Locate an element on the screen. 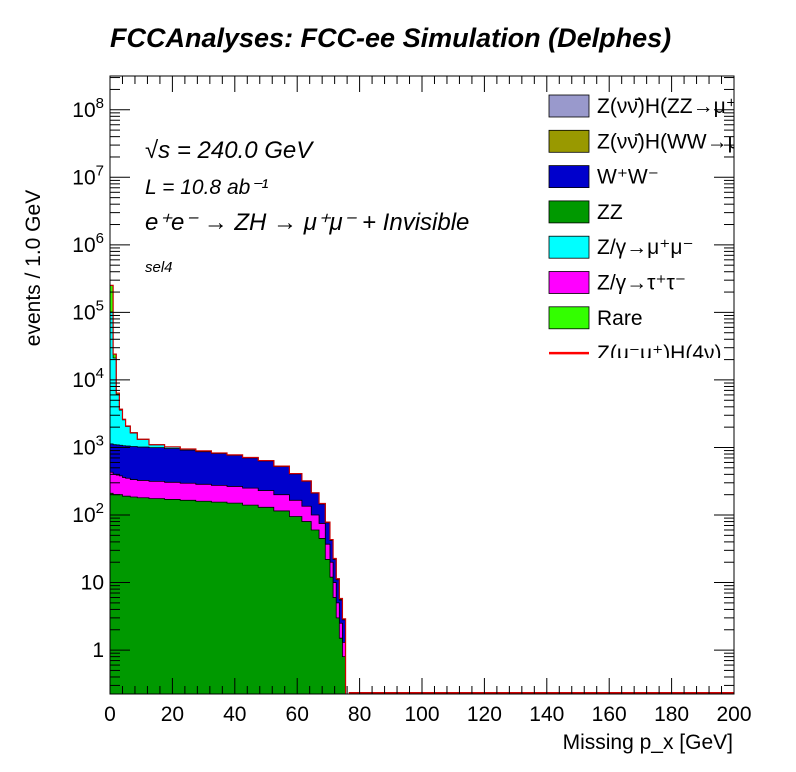 The width and height of the screenshot is (796, 772). legend-label: Z/γ→μ⁺μ⁻ is located at coordinates (645, 247).